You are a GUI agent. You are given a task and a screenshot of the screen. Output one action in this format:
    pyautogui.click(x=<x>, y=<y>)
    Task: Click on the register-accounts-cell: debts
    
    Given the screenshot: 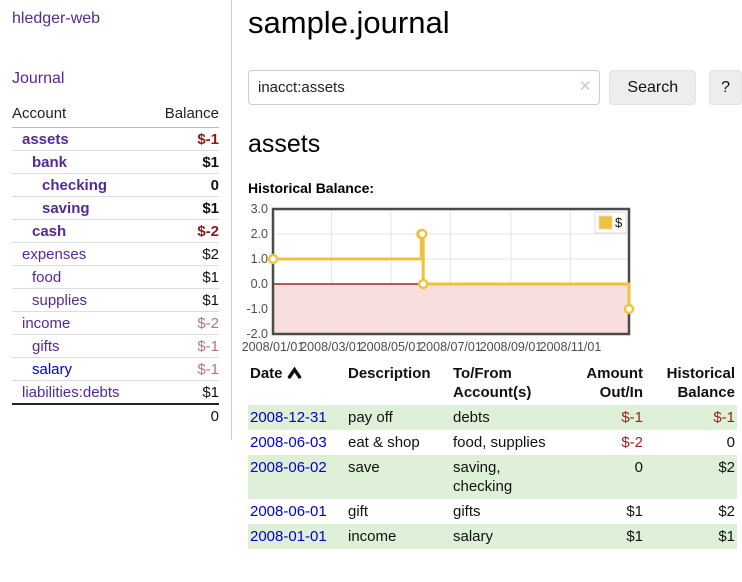 What is the action you would take?
    pyautogui.click(x=471, y=417)
    